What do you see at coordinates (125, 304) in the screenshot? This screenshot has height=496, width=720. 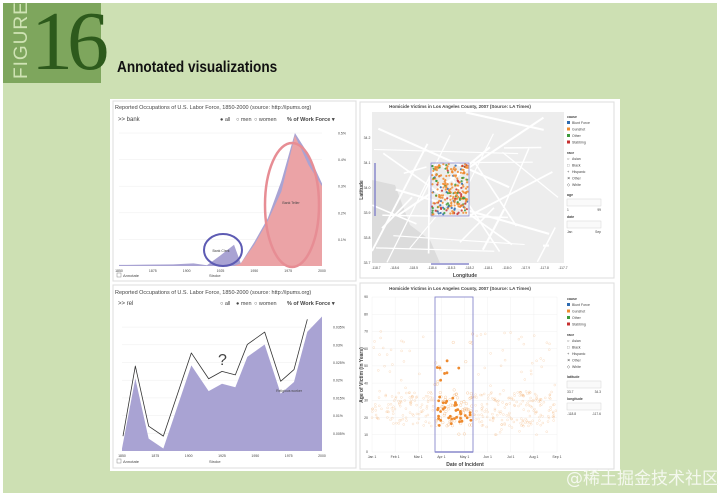 I see `search-query: >> rel` at bounding box center [125, 304].